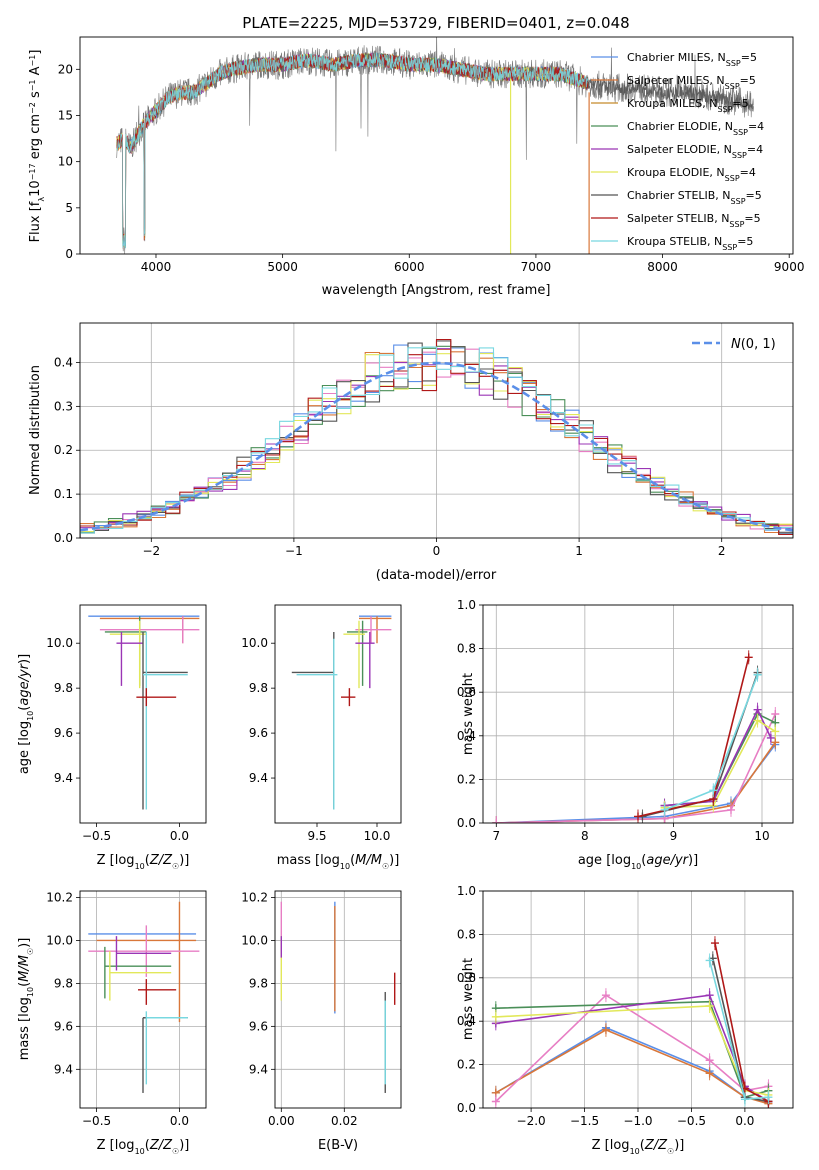 The image size is (819, 1170). I want to click on x-tick-label: −1, so click(294, 551).